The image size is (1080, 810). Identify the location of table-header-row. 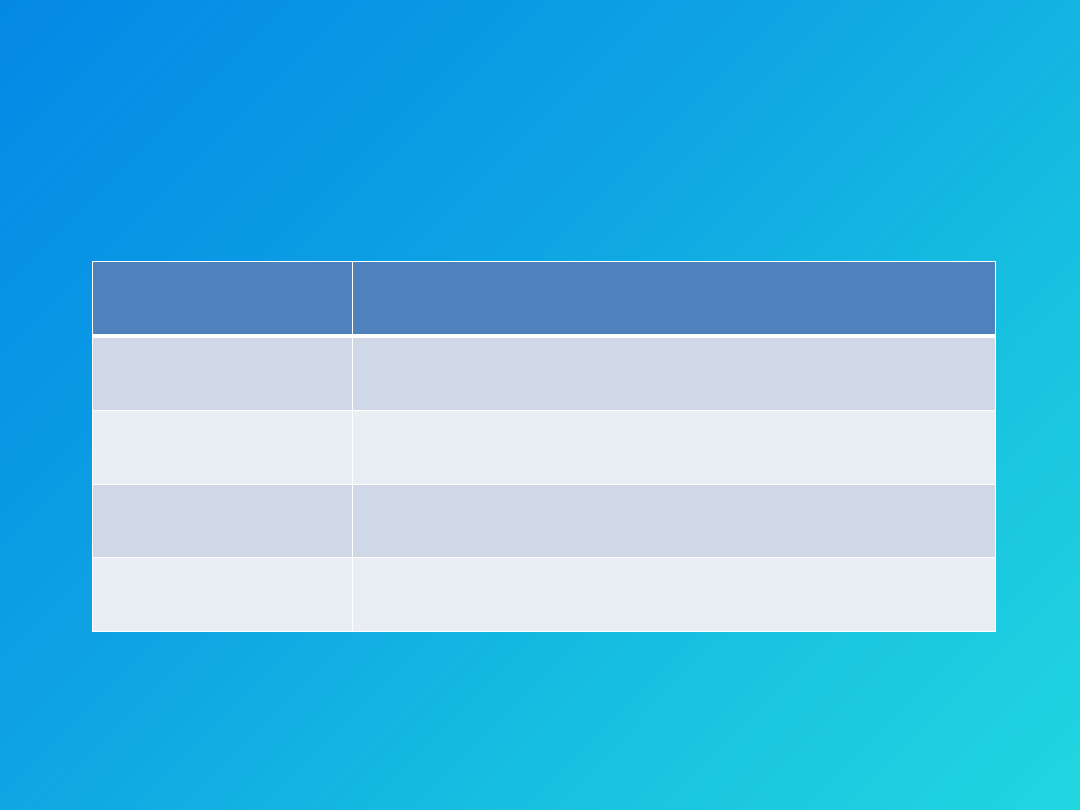
(544, 299).